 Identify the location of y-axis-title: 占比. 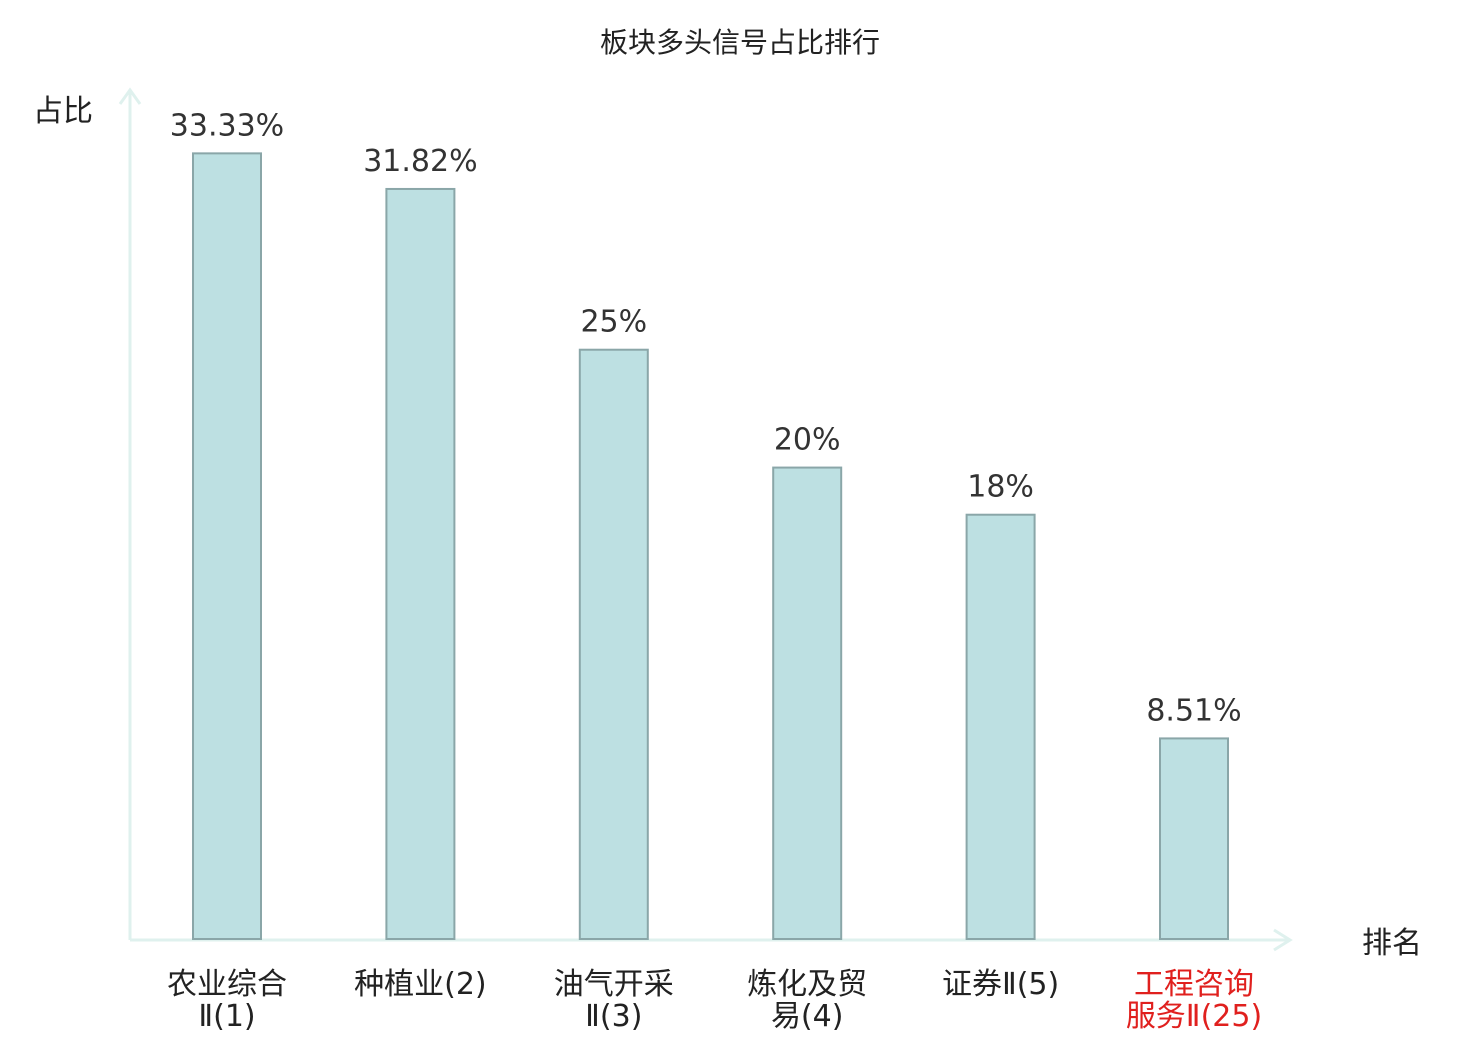
(63, 111).